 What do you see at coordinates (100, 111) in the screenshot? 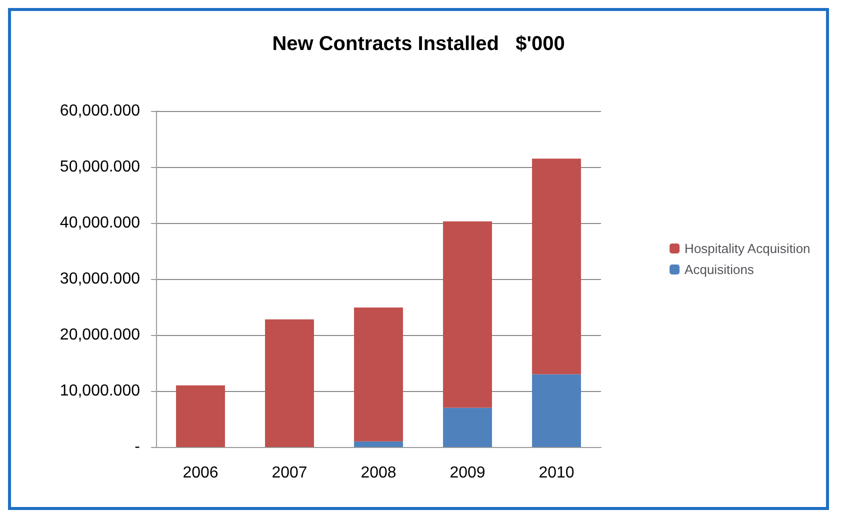
I see `y-tick-label: 60,000.000` at bounding box center [100, 111].